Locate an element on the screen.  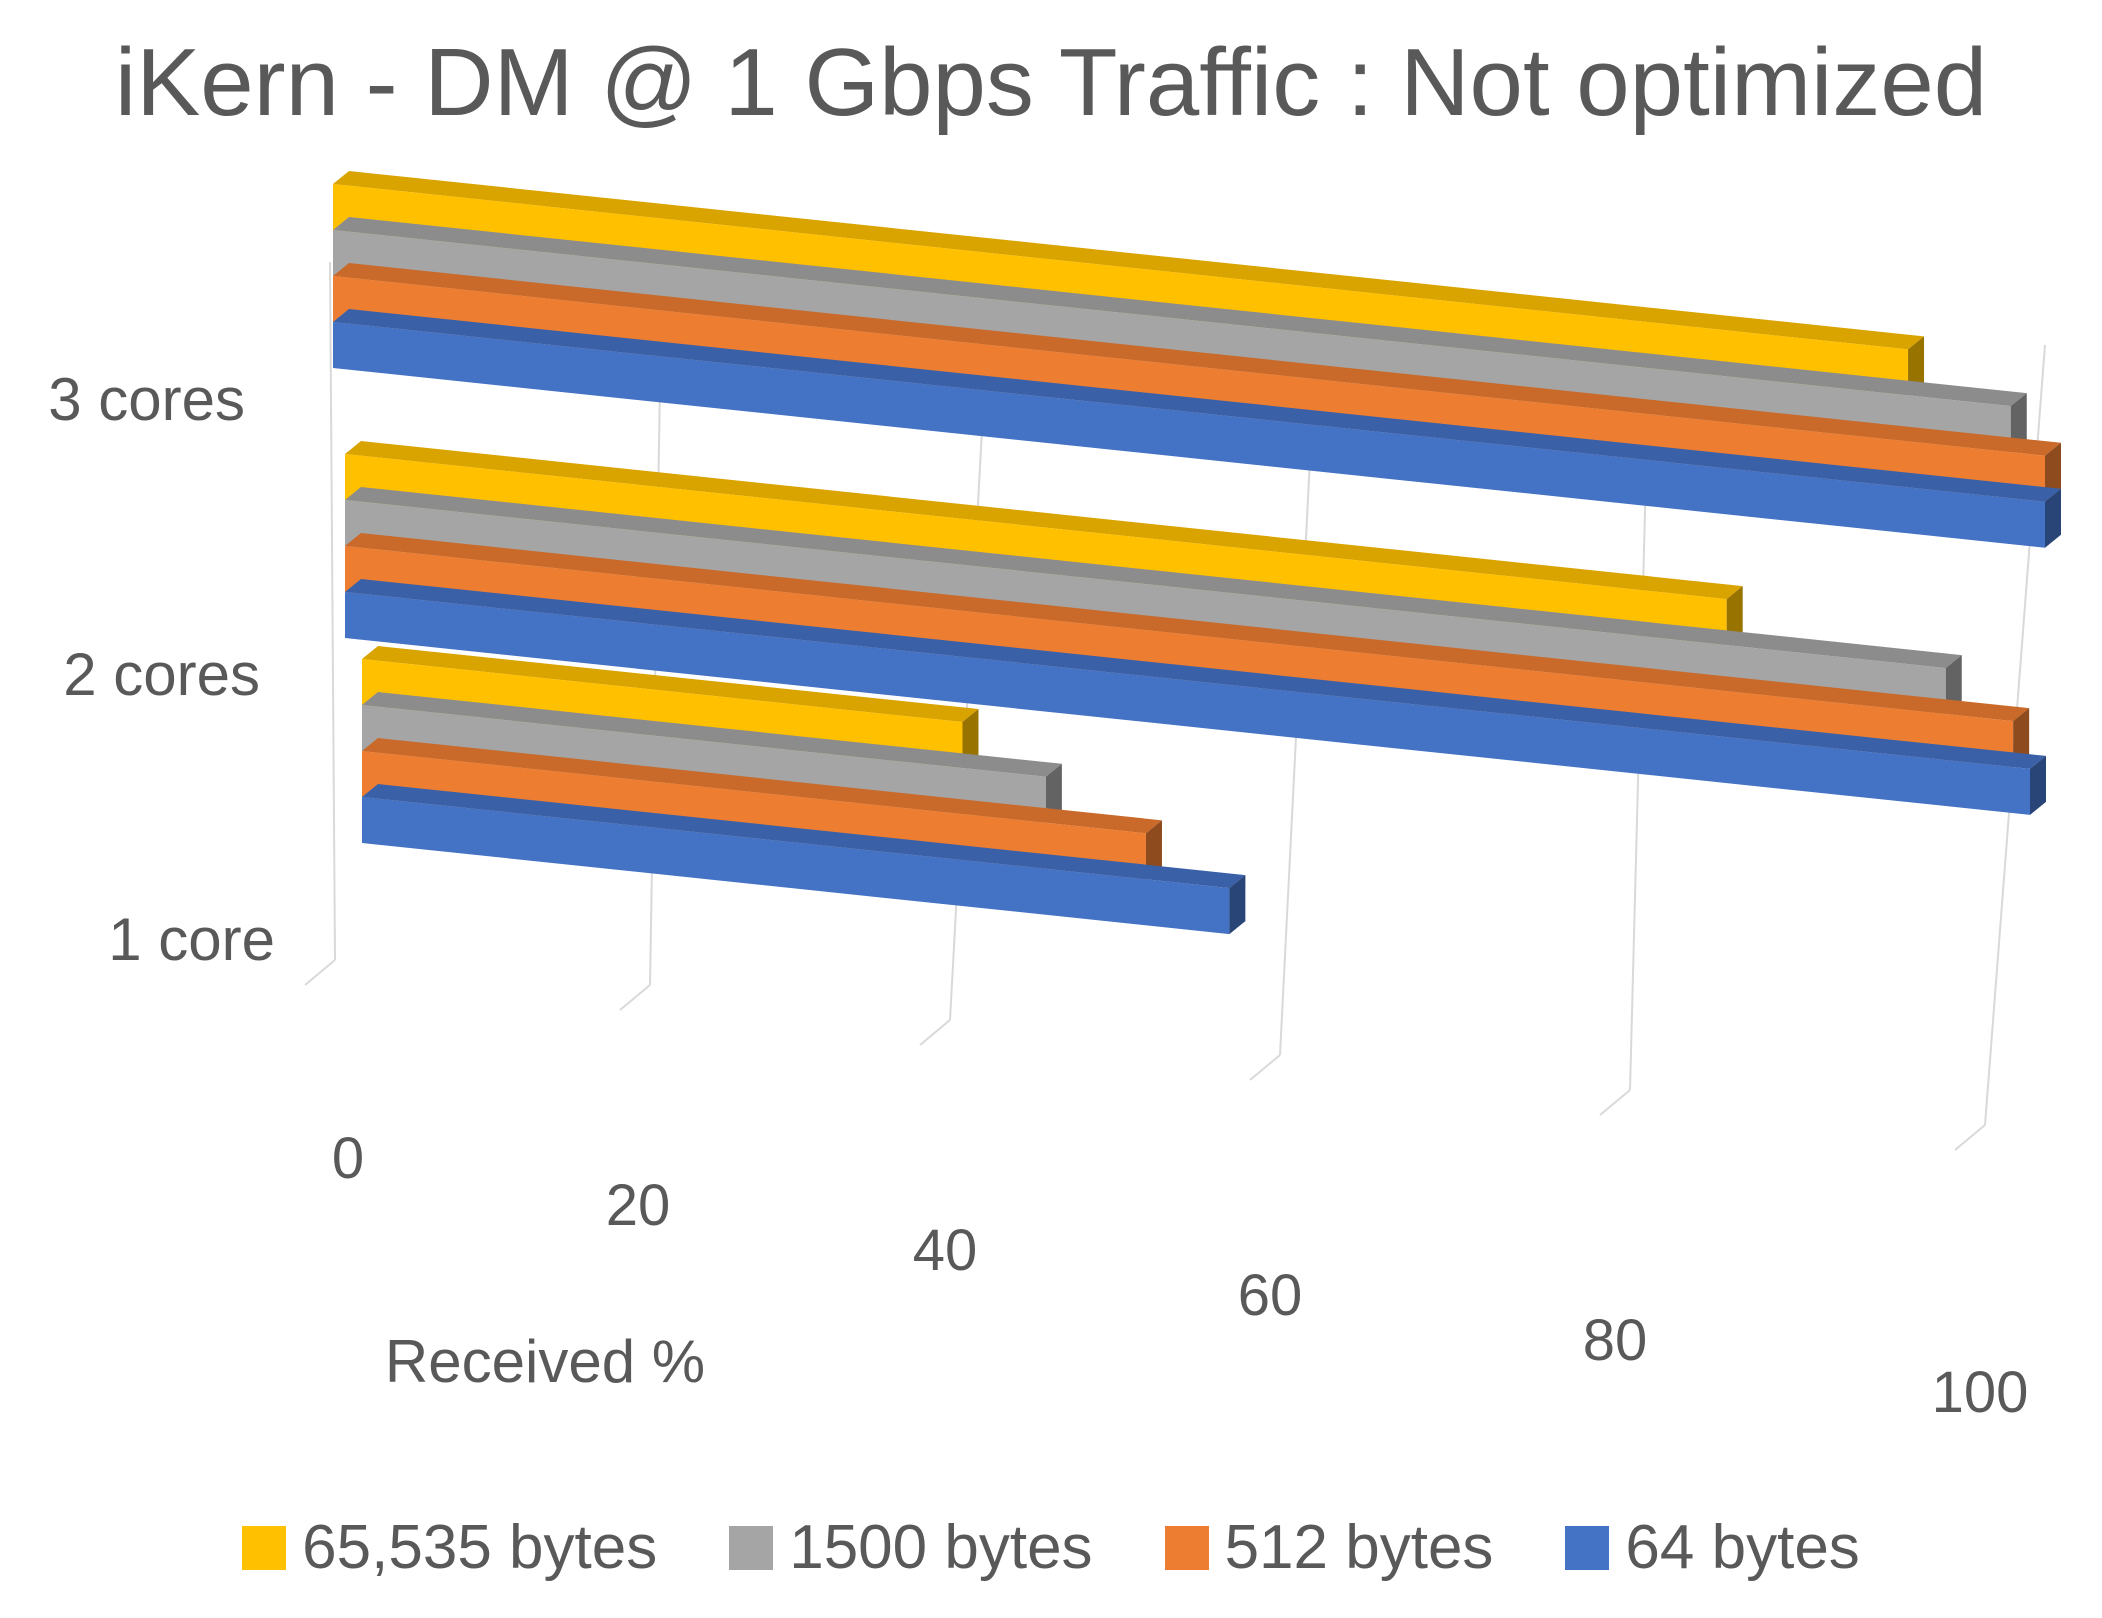
x-axis-title: Received % is located at coordinates (545, 1361).